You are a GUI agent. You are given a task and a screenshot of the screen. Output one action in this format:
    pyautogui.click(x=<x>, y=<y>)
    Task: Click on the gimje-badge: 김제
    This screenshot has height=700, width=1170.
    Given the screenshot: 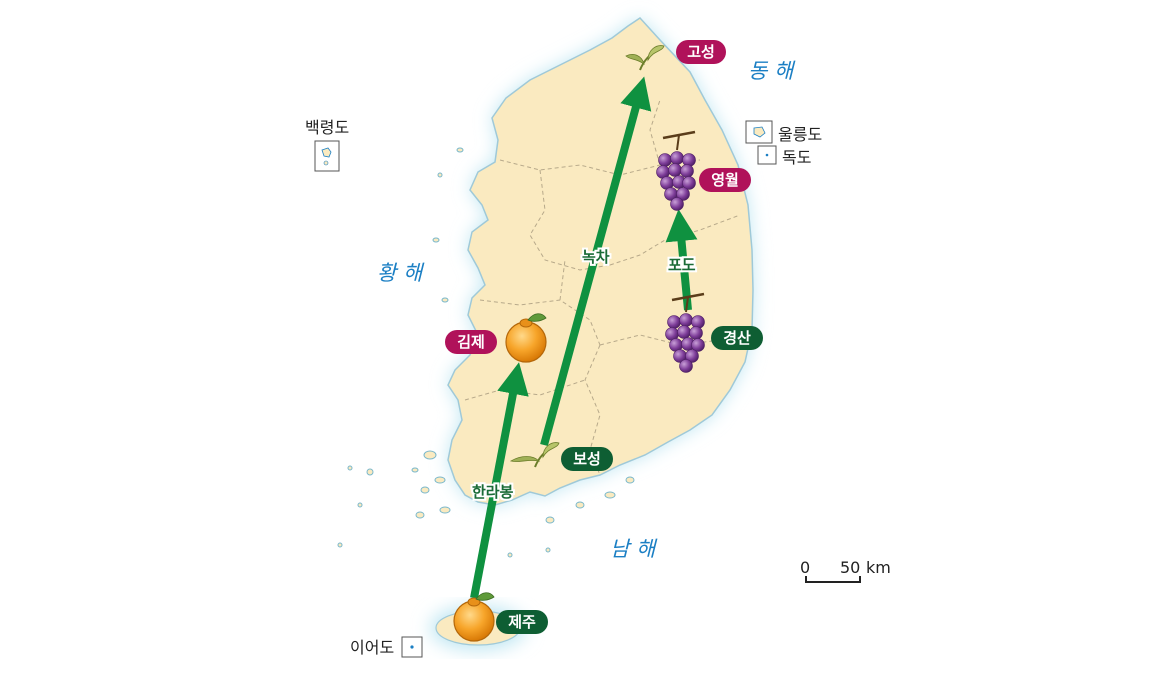 What is the action you would take?
    pyautogui.click(x=471, y=342)
    